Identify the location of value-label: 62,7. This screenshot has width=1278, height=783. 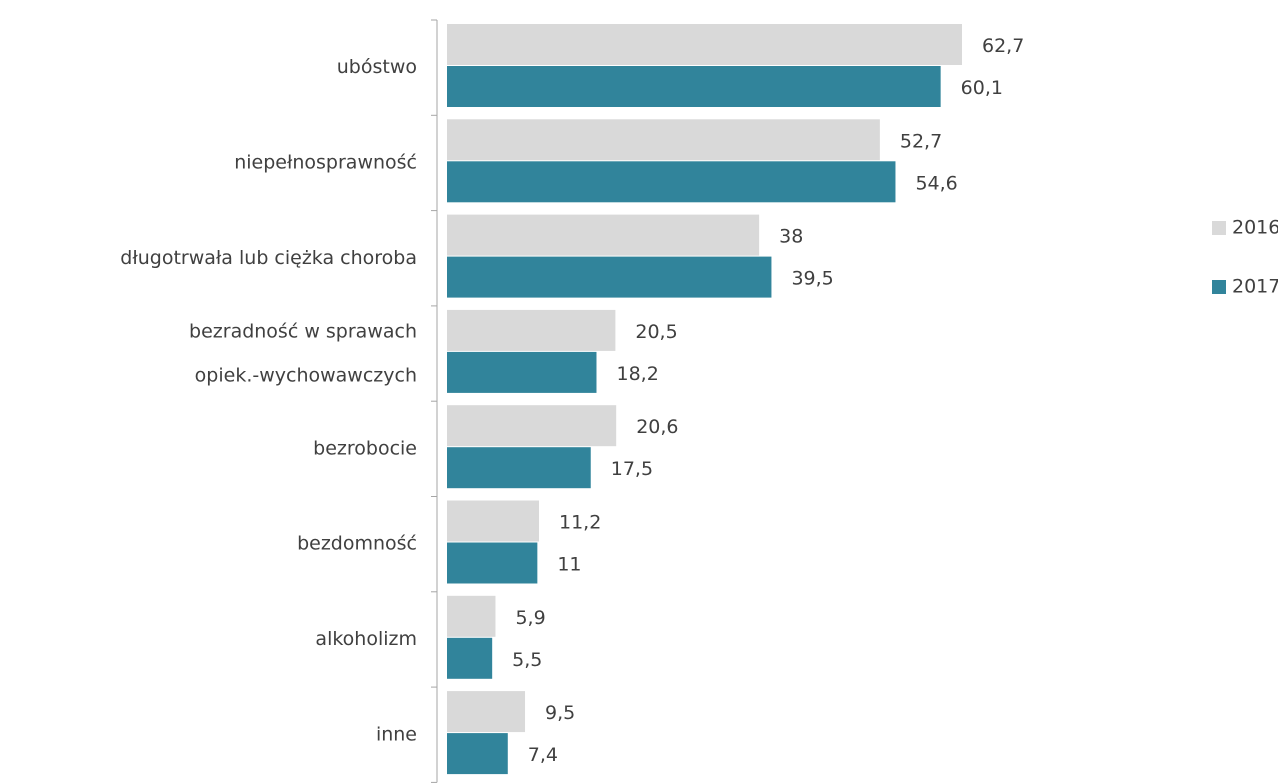
(1003, 46).